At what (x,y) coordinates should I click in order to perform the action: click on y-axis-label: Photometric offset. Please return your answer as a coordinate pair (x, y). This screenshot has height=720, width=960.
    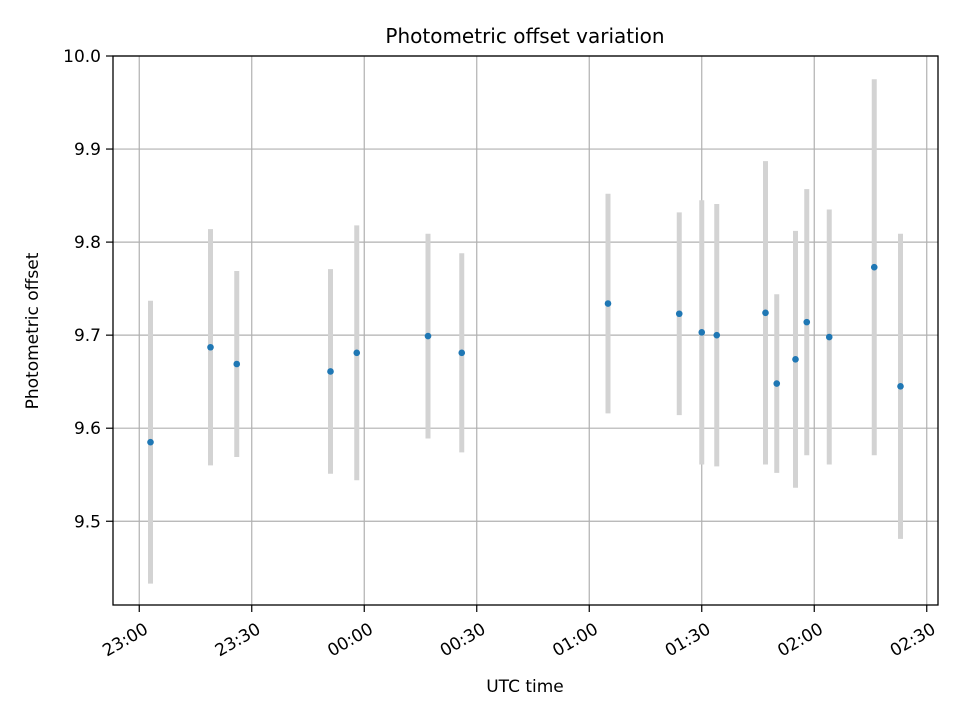
    Looking at the image, I should click on (33, 330).